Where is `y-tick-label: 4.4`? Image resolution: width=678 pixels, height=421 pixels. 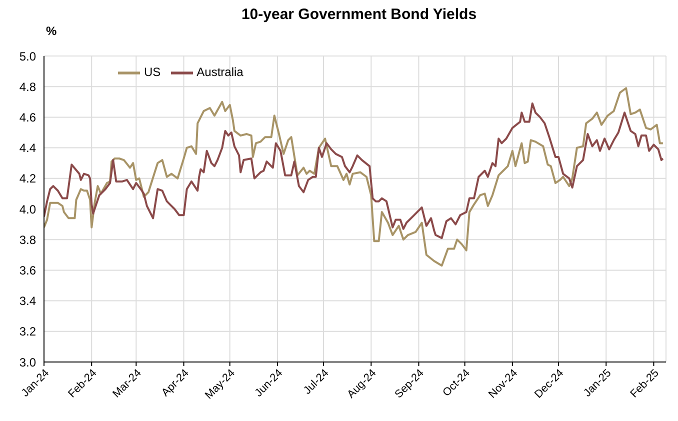
y-tick-label: 4.4 is located at coordinates (27, 148).